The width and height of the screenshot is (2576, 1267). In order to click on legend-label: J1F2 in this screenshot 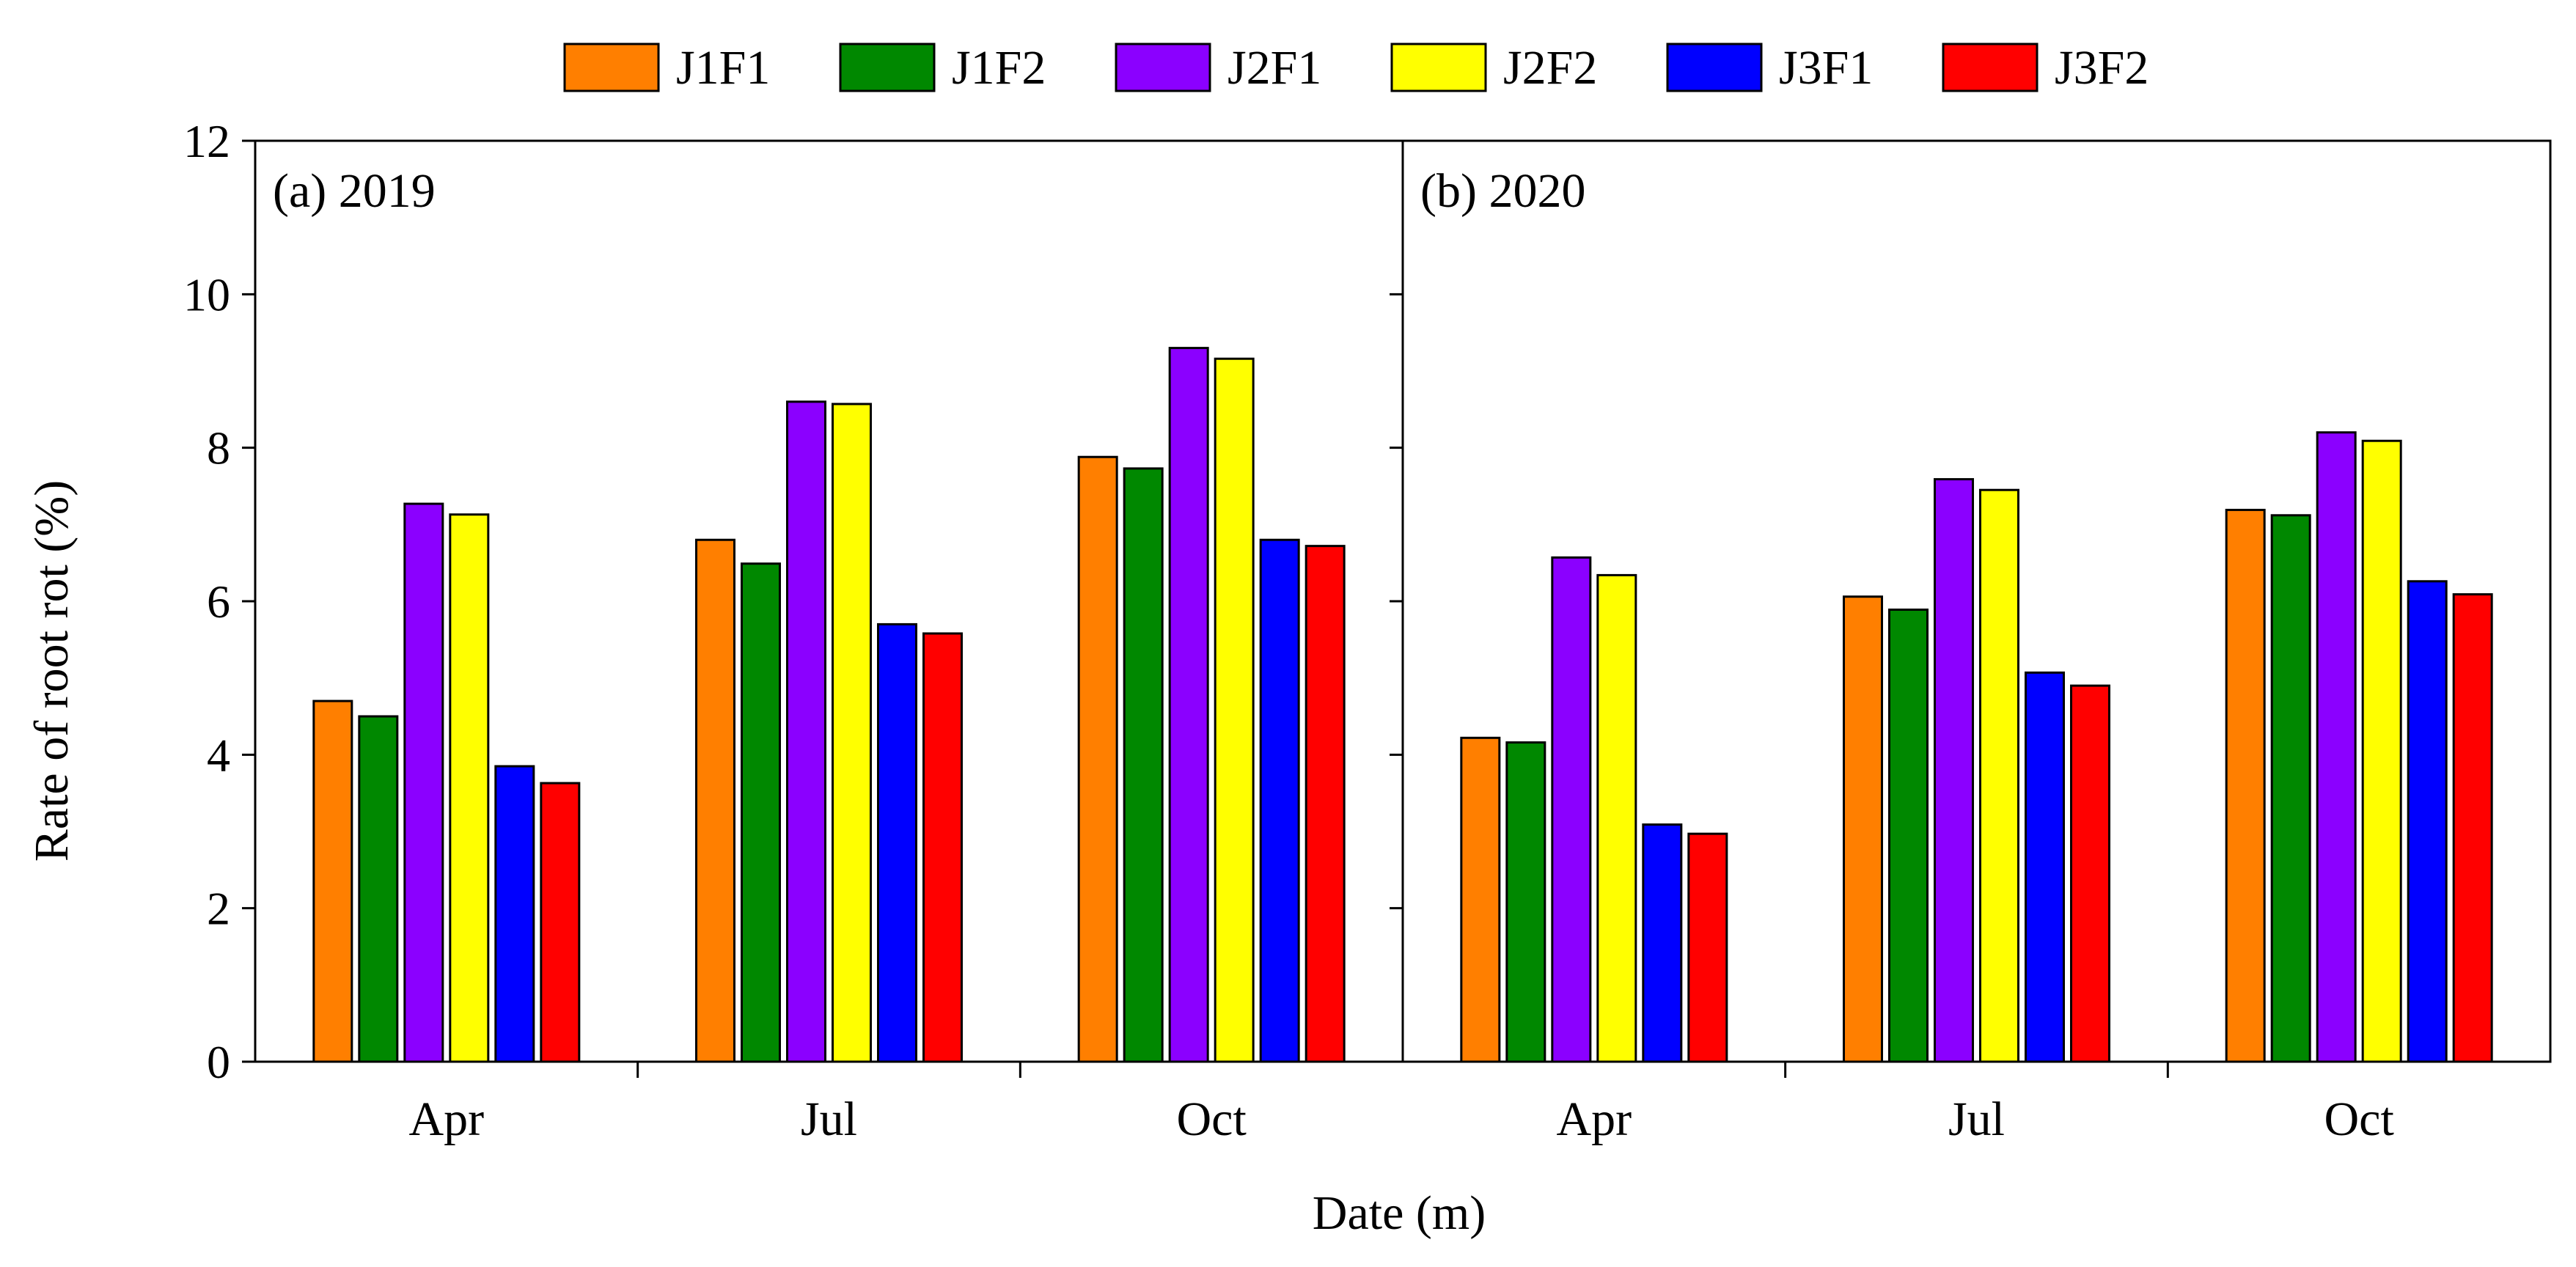, I will do `click(999, 68)`.